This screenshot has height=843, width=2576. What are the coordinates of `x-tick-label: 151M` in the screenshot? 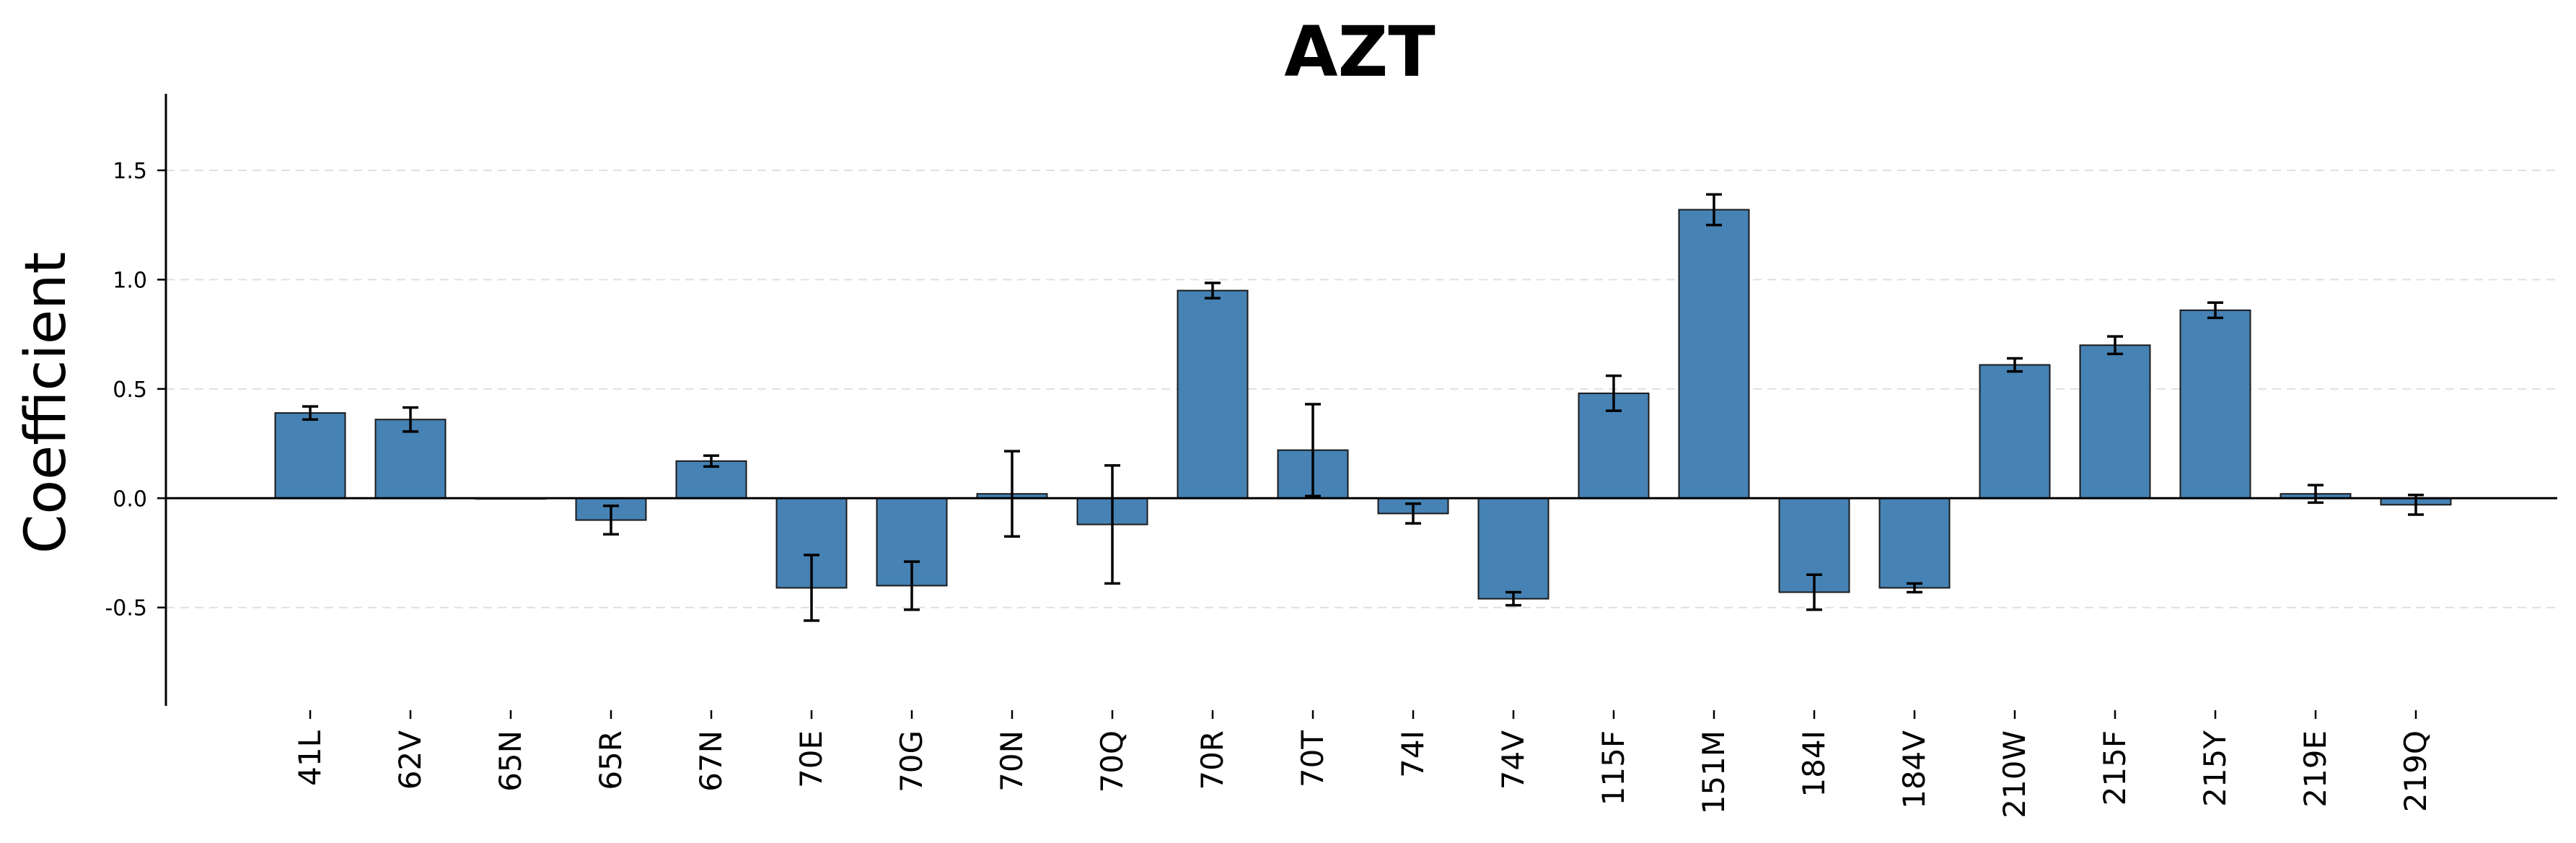 It's located at (1713, 772).